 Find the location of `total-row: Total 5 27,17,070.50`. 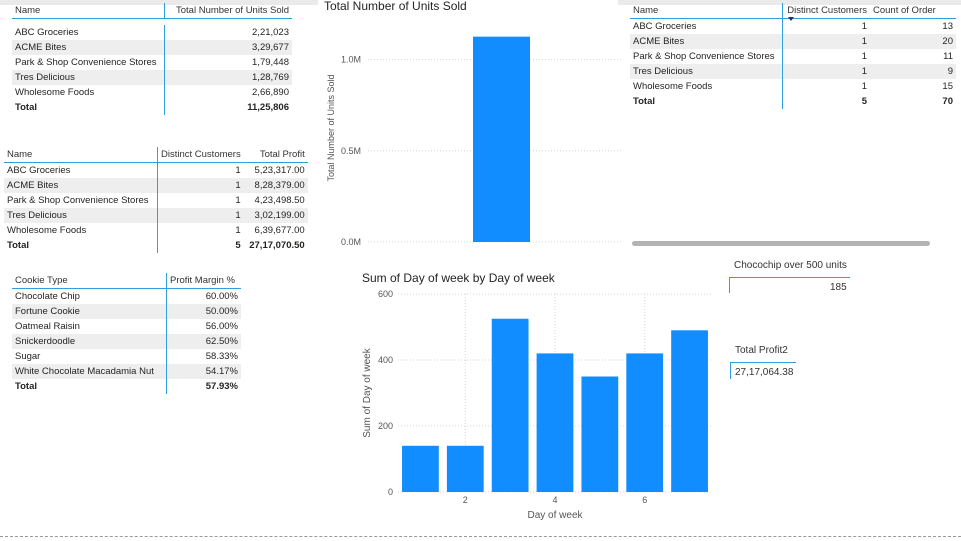

total-row: Total 5 27,17,070.50 is located at coordinates (156, 245).